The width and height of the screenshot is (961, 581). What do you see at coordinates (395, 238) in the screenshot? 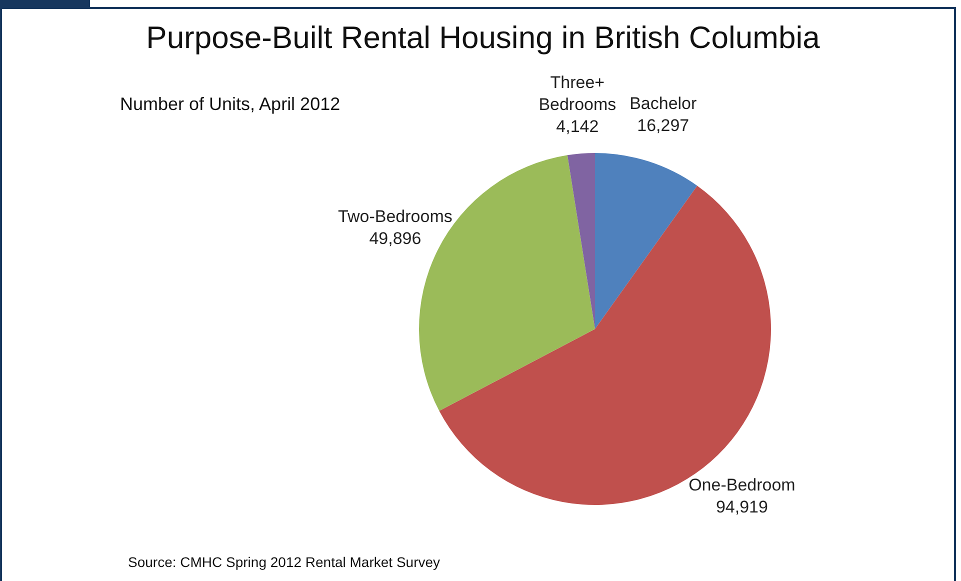
I see `data-label: 49,896` at bounding box center [395, 238].